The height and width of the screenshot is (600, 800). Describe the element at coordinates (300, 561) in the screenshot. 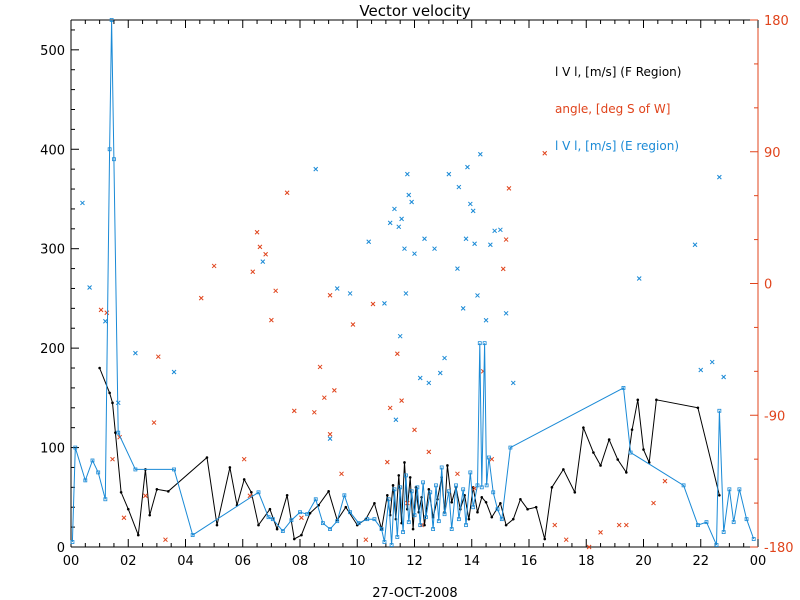

I see `x-tick-label: 08` at that location.